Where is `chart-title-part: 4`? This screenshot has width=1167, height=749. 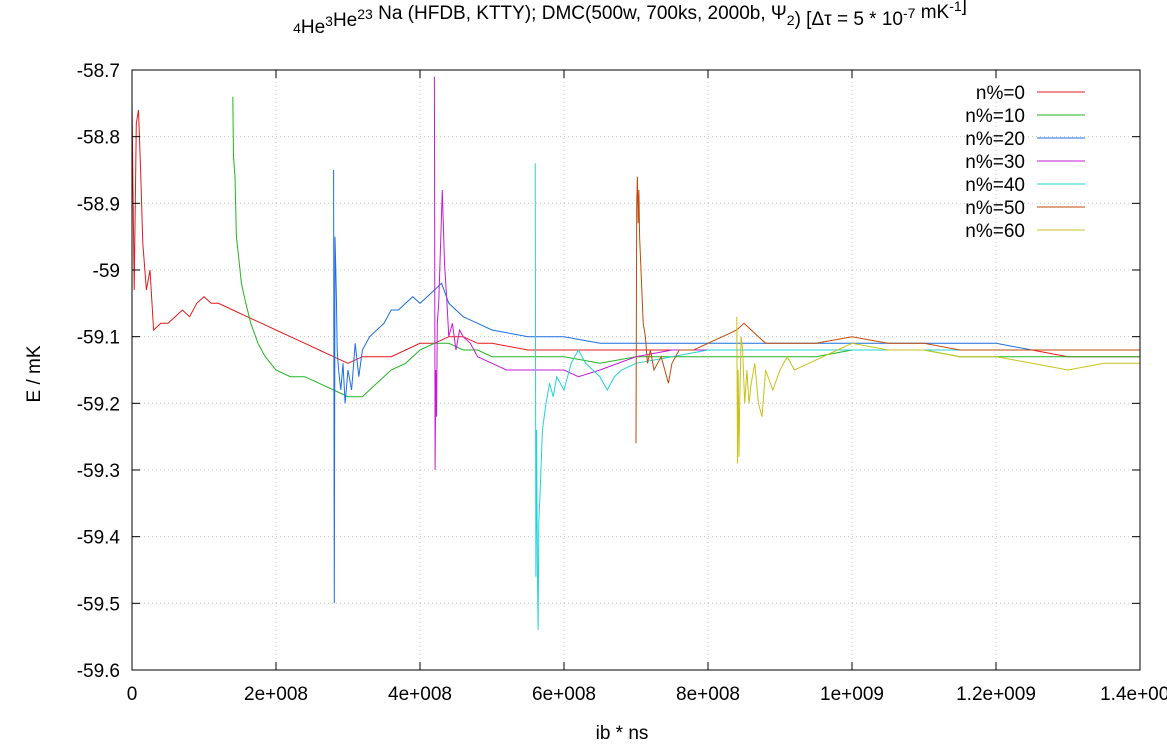
chart-title-part: 4 is located at coordinates (297, 28).